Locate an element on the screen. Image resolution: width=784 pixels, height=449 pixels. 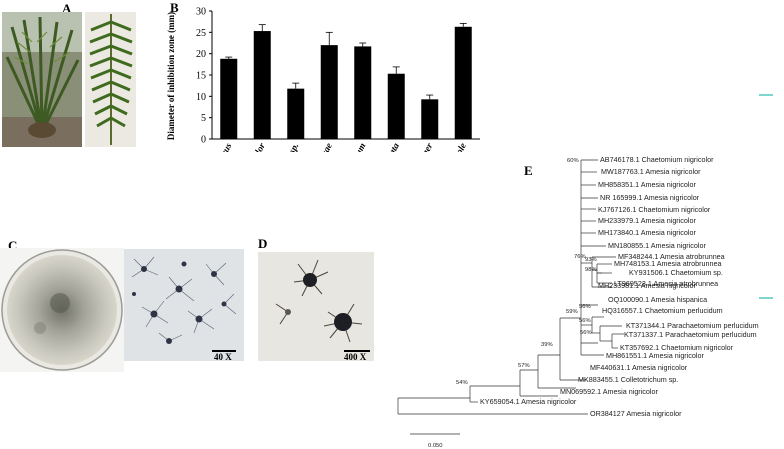
panel-c-petri-dish-photo is located at coordinates (62, 310).